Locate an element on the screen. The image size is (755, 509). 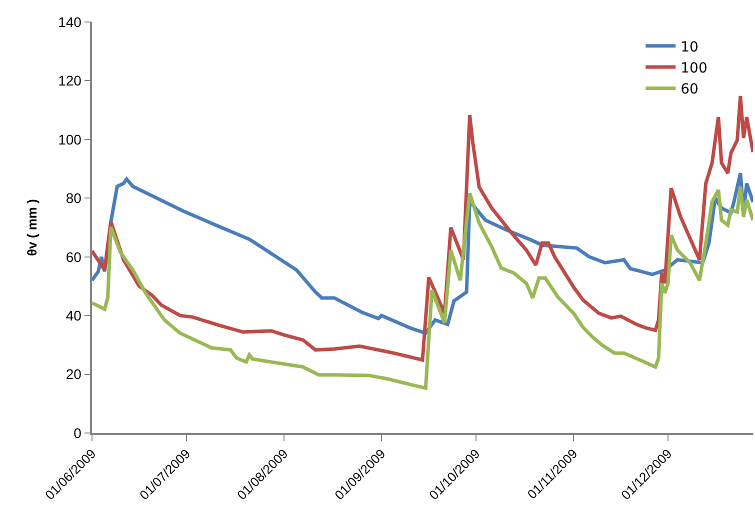
legend-label: 10 is located at coordinates (689, 47).